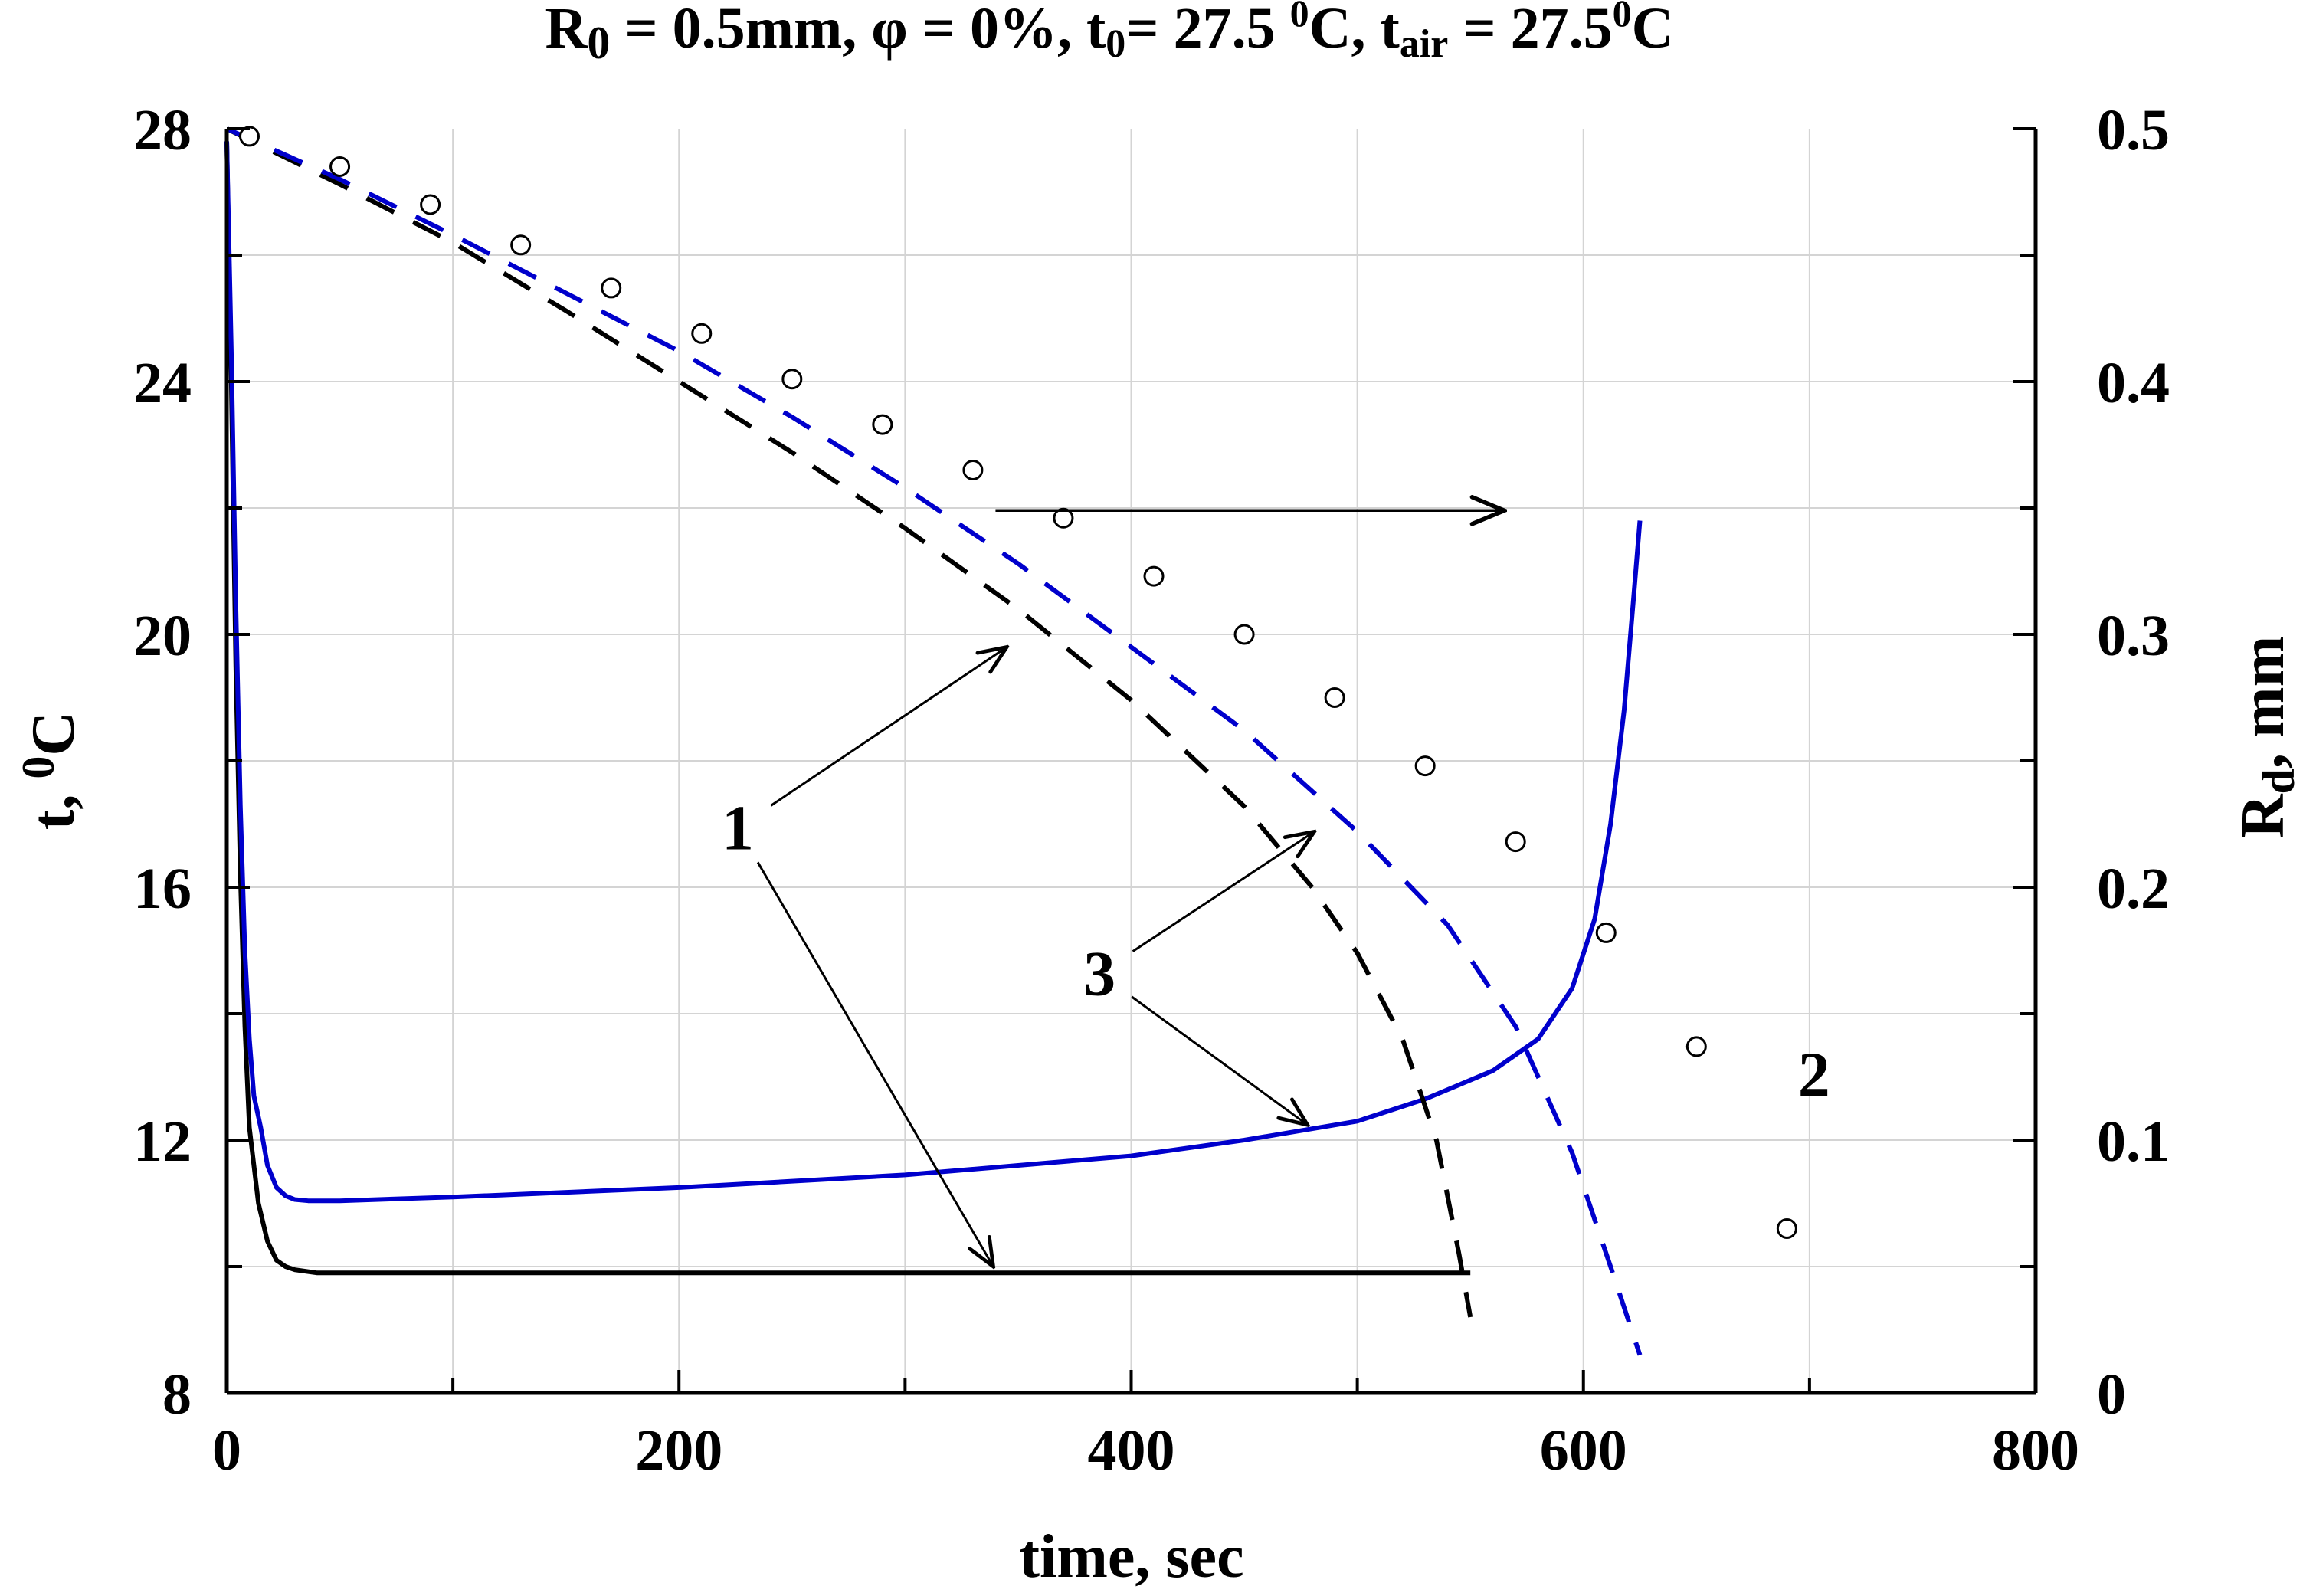 The image size is (2303, 1596). I want to click on y-left-tick-label: 20, so click(163, 636).